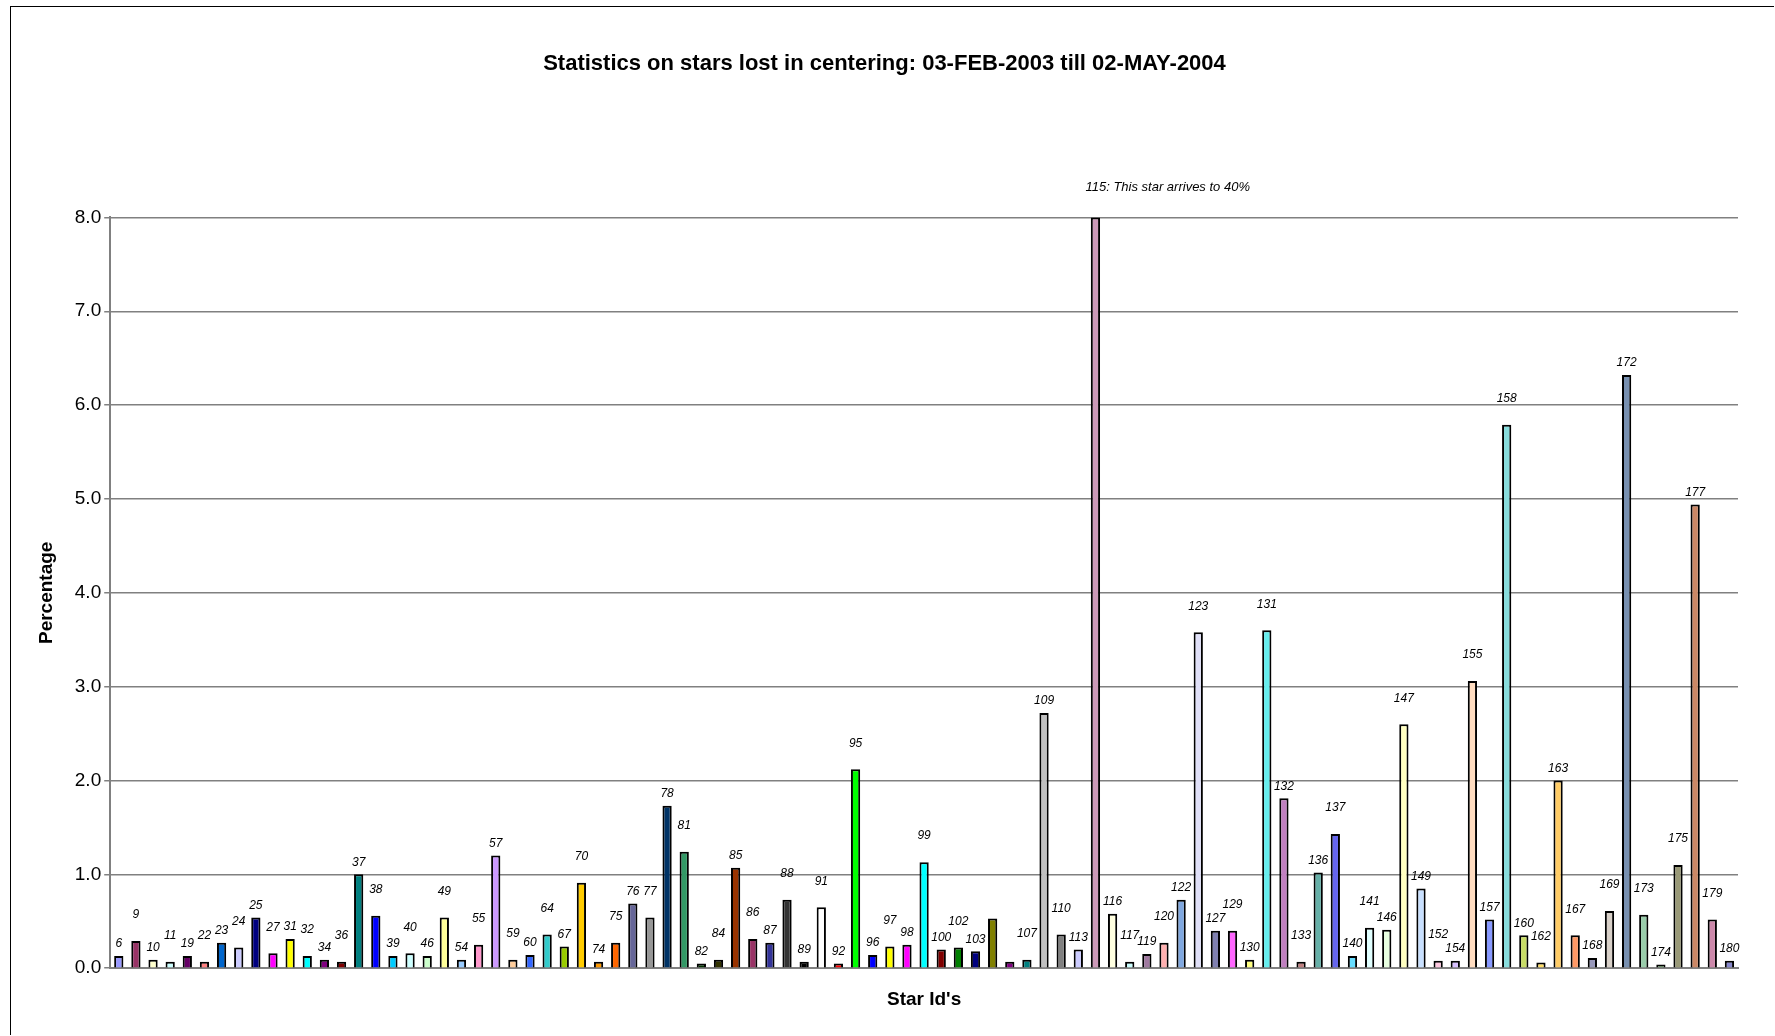 This screenshot has height=1036, width=1775. Describe the element at coordinates (667, 793) in the screenshot. I see `x-tick-label: 78` at that location.